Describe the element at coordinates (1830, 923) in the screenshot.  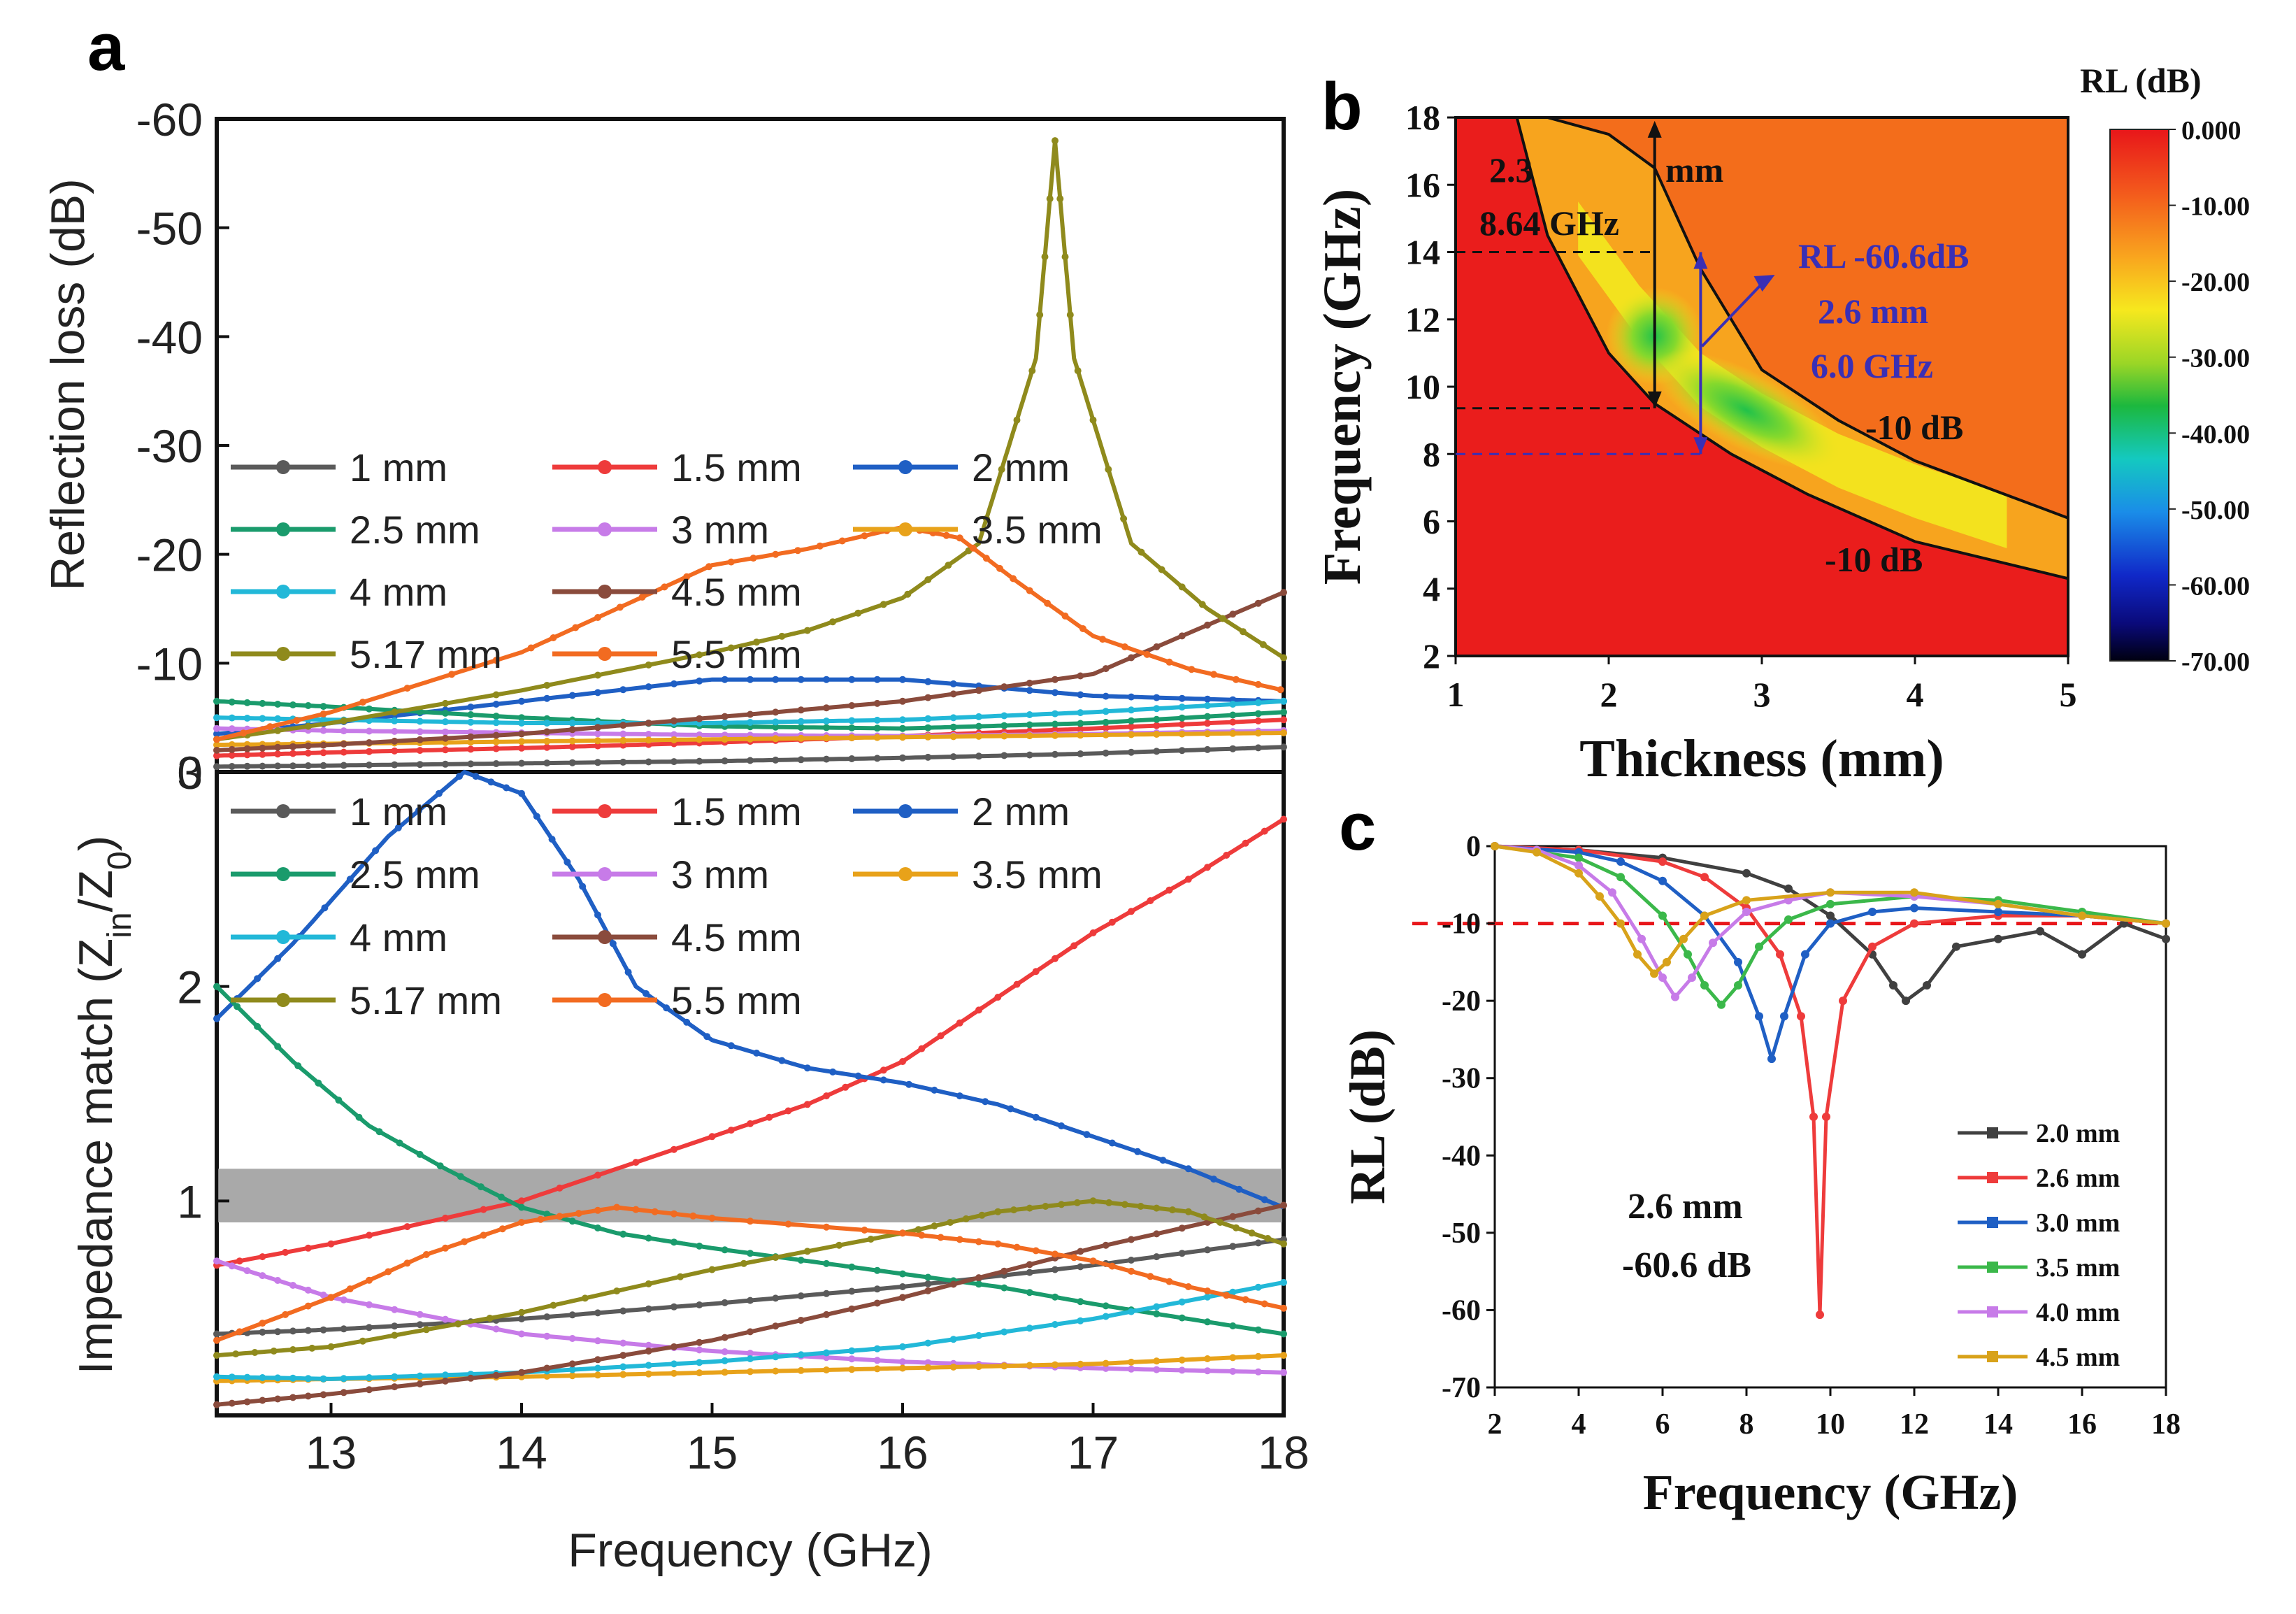
I see `c-series-line-2-0-mm` at that location.